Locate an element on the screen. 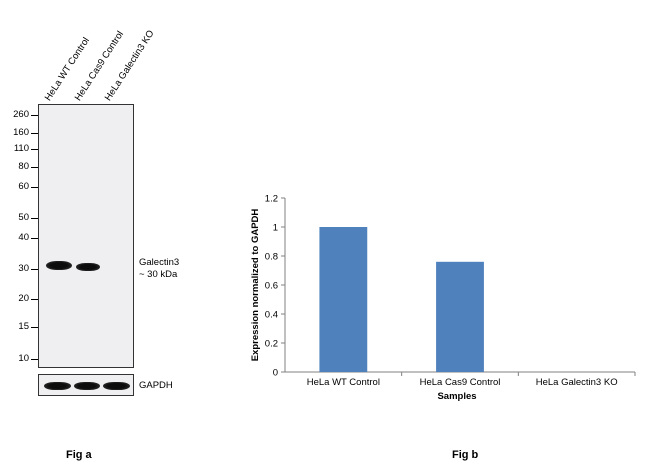  x-tick-label: HeLa Cas9 Control is located at coordinates (460, 382).